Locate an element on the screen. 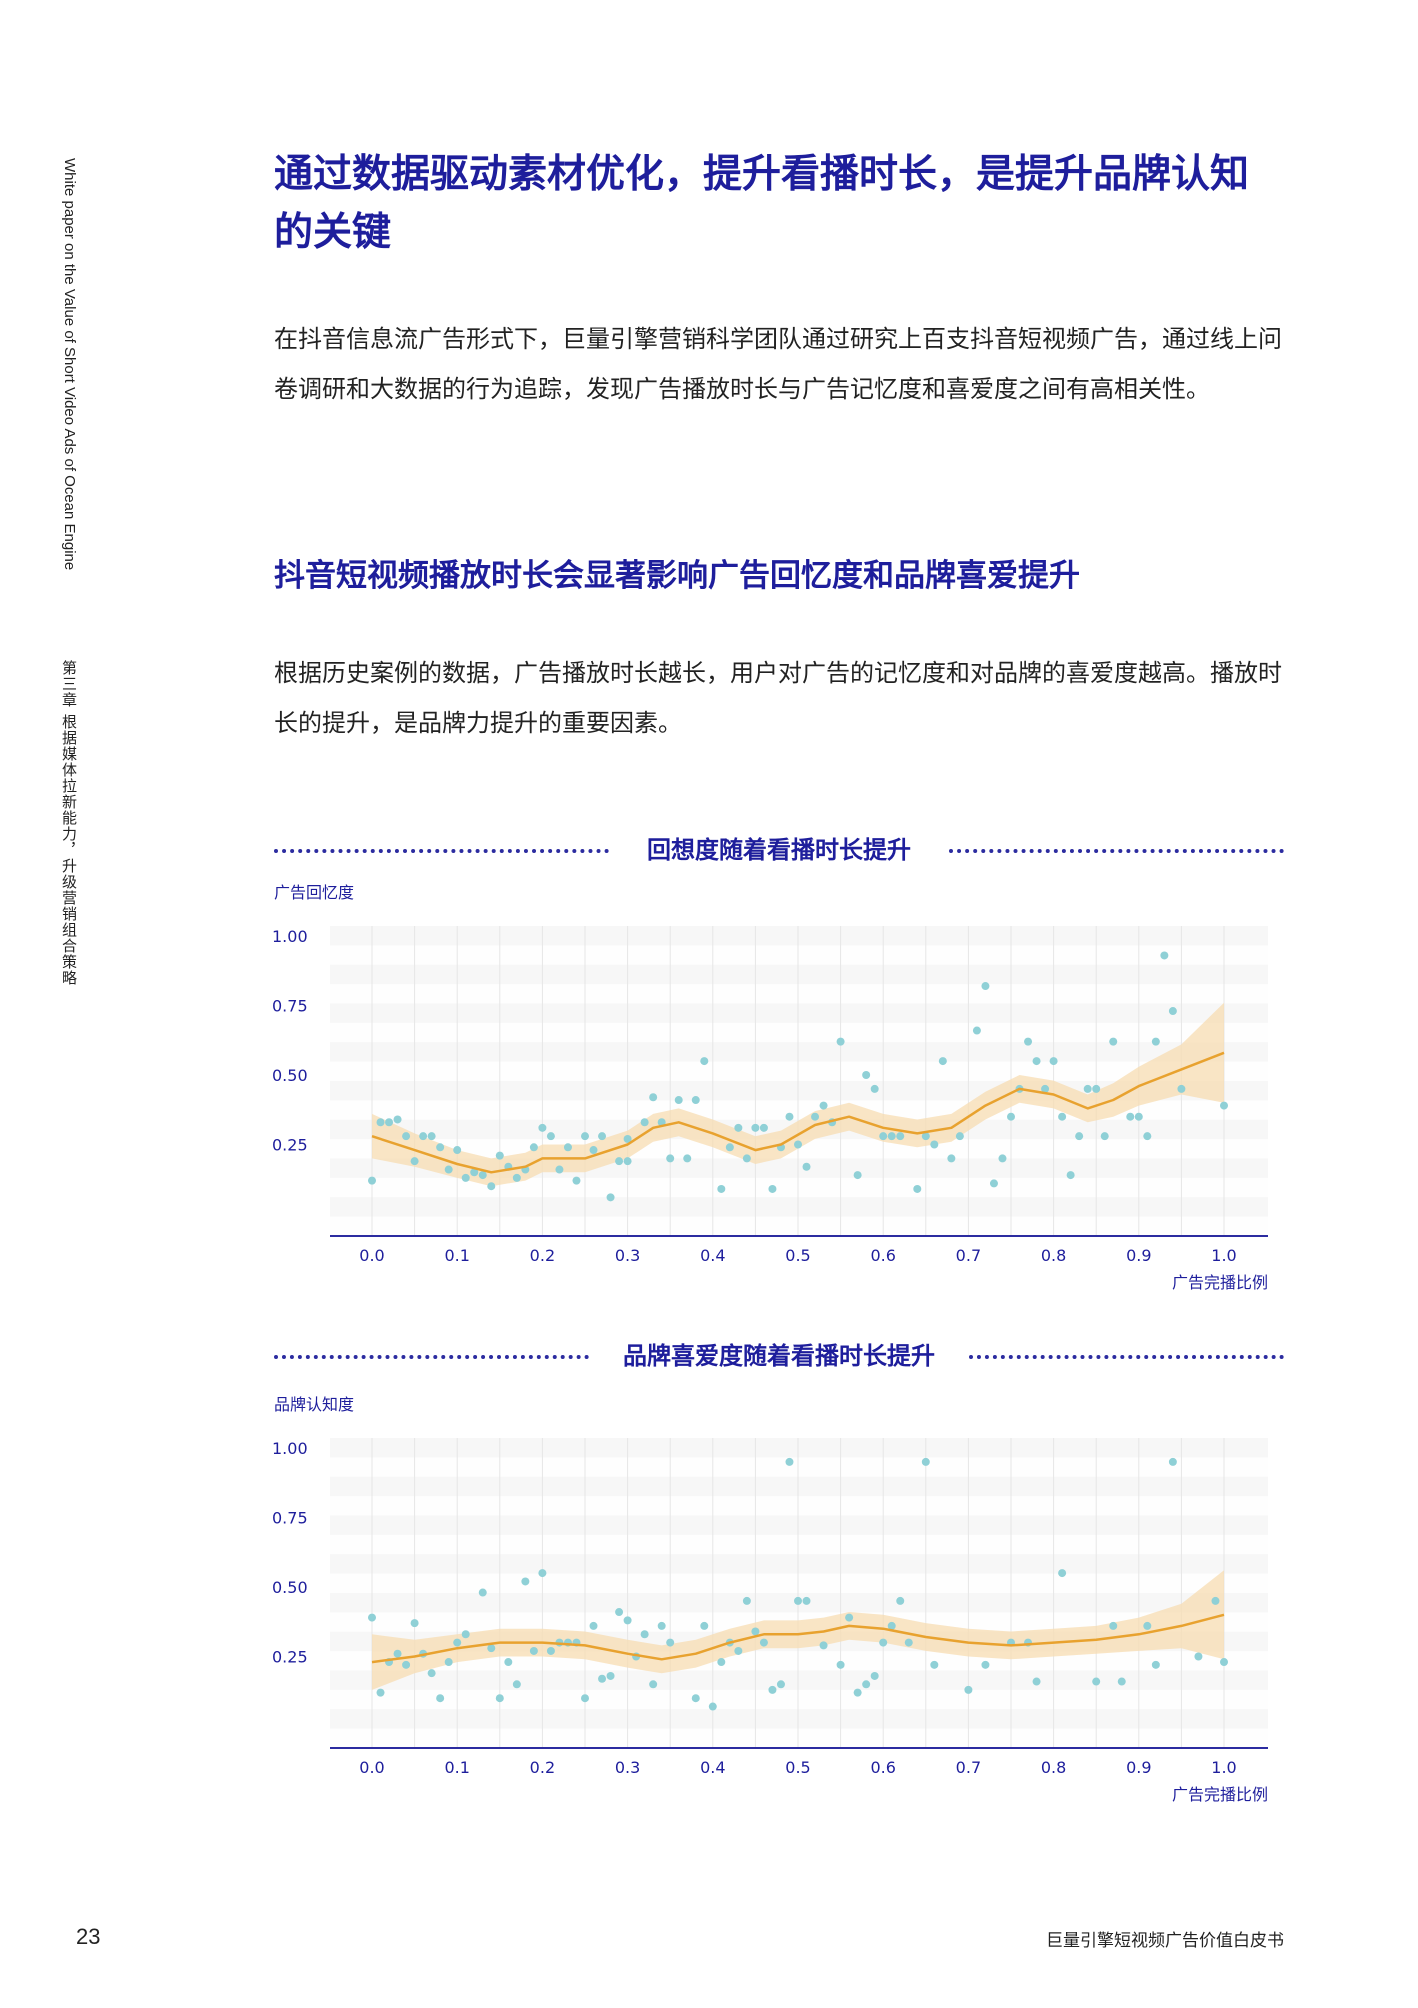 The width and height of the screenshot is (1418, 2008). chart-y-axis-label: 品牌认知度 is located at coordinates (314, 1404).